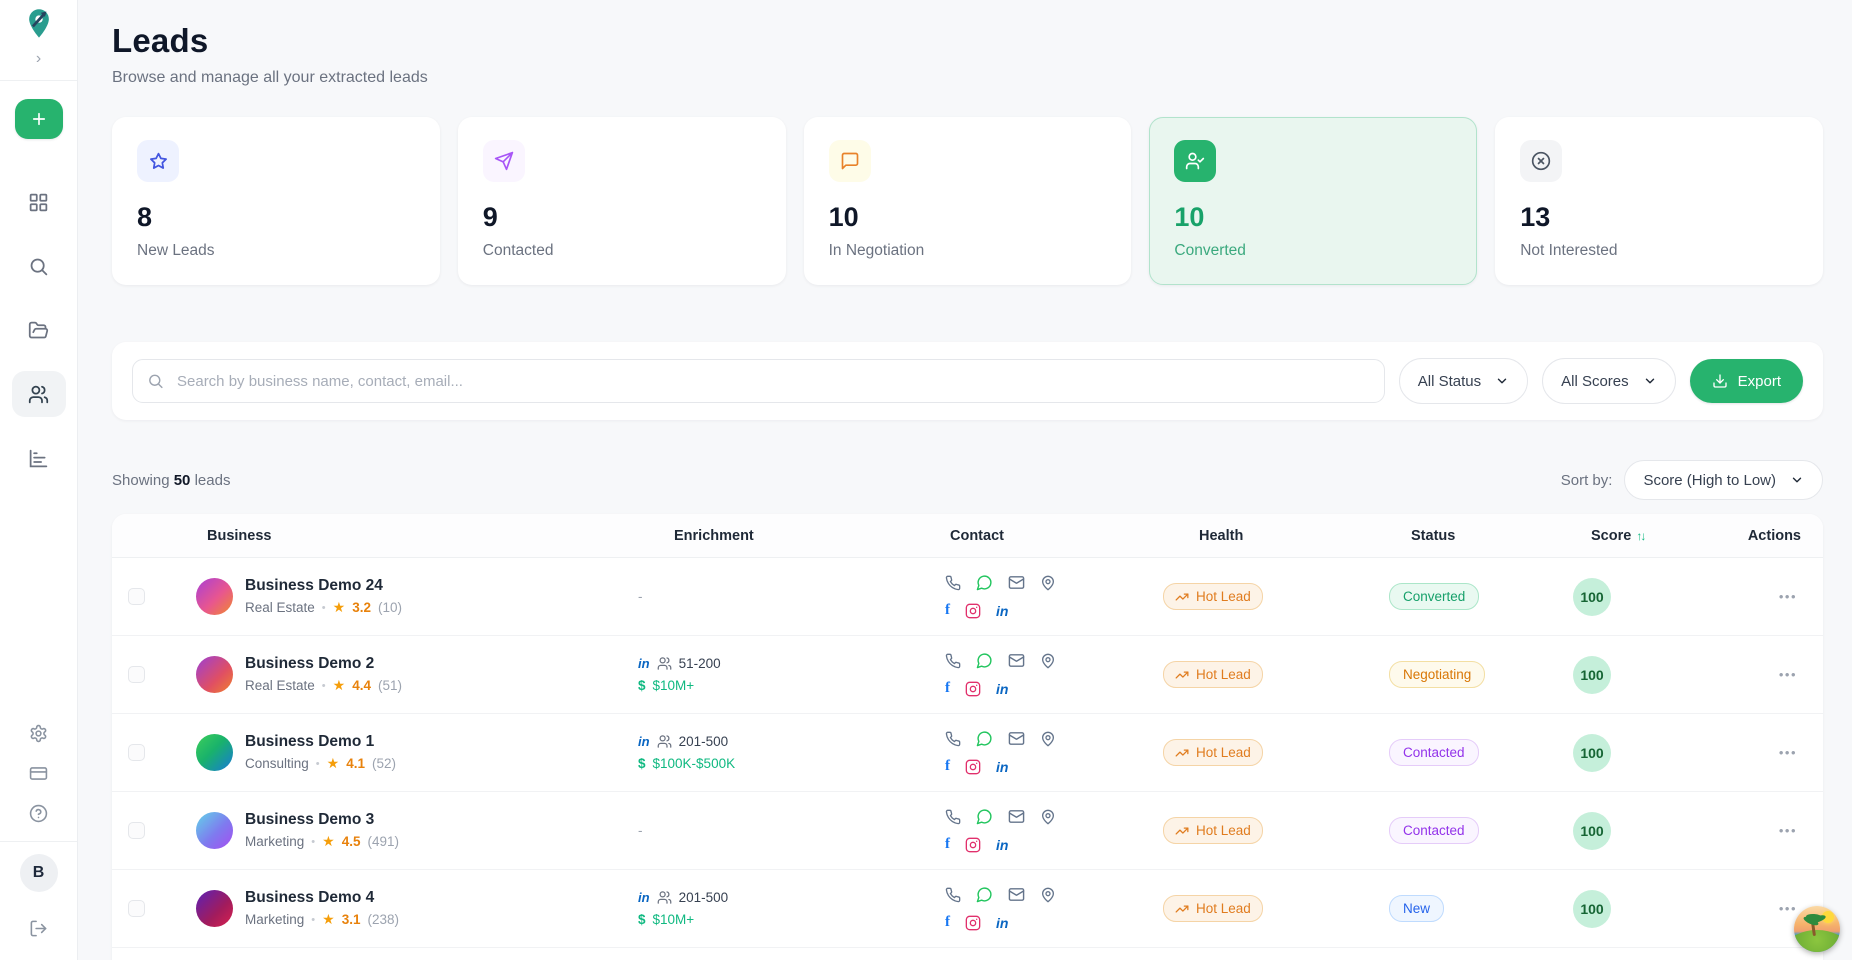 This screenshot has height=960, width=1852. Describe the element at coordinates (351, 841) in the screenshot. I see `rating-value: 4.5` at that location.